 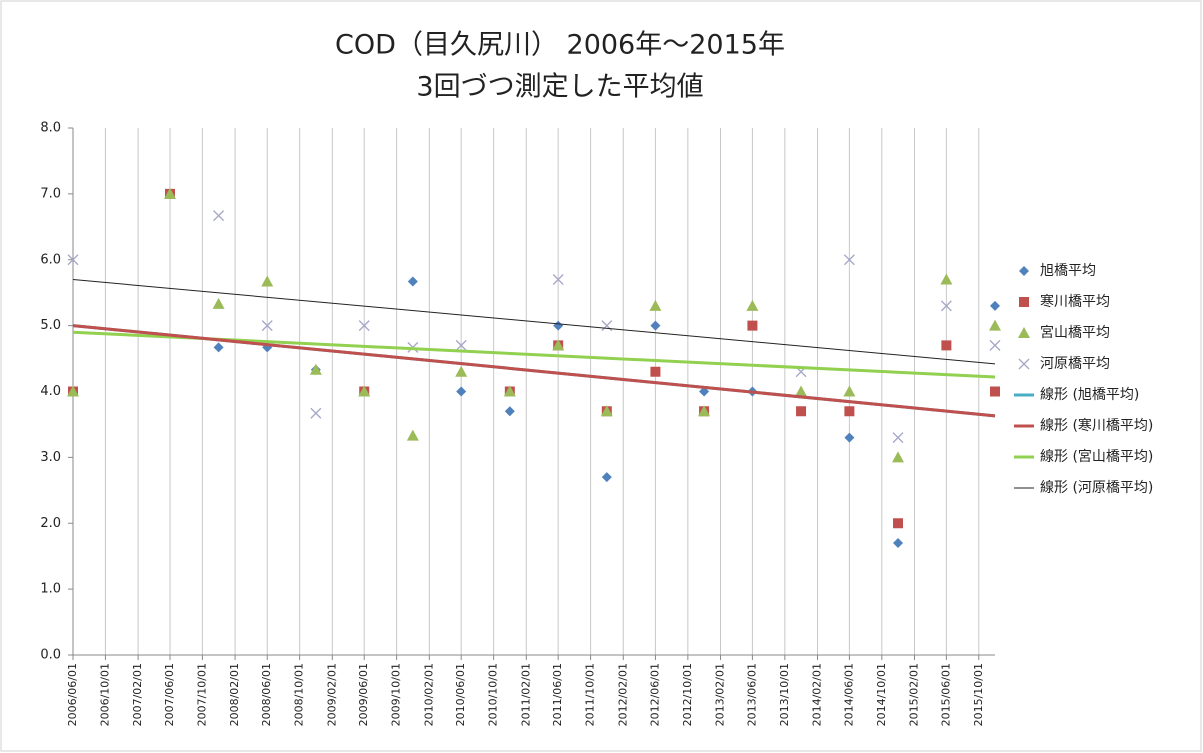 What do you see at coordinates (50, 325) in the screenshot?
I see `y-tick-label: 5.0` at bounding box center [50, 325].